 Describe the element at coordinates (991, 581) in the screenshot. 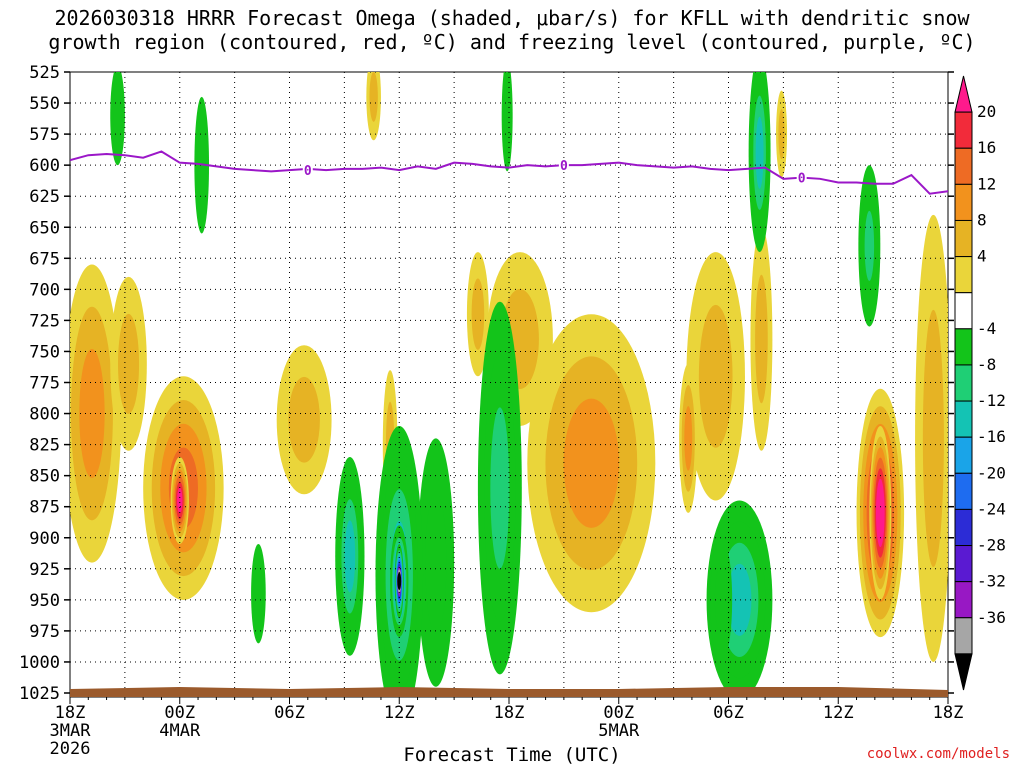

I see `colorbar-label: -32` at that location.